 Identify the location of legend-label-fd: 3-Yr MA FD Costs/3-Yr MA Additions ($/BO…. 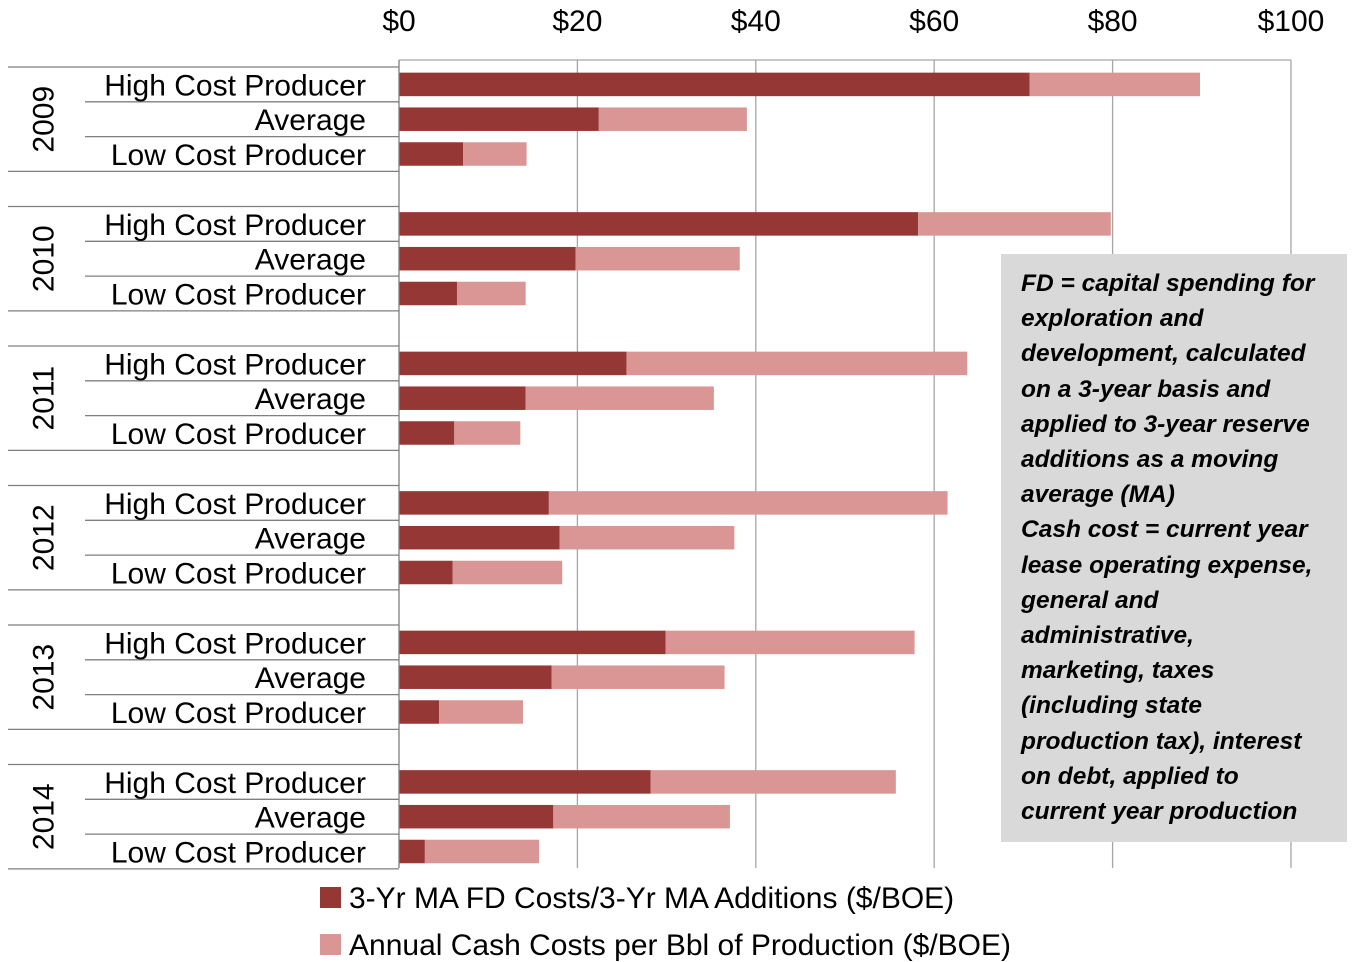
(651, 898).